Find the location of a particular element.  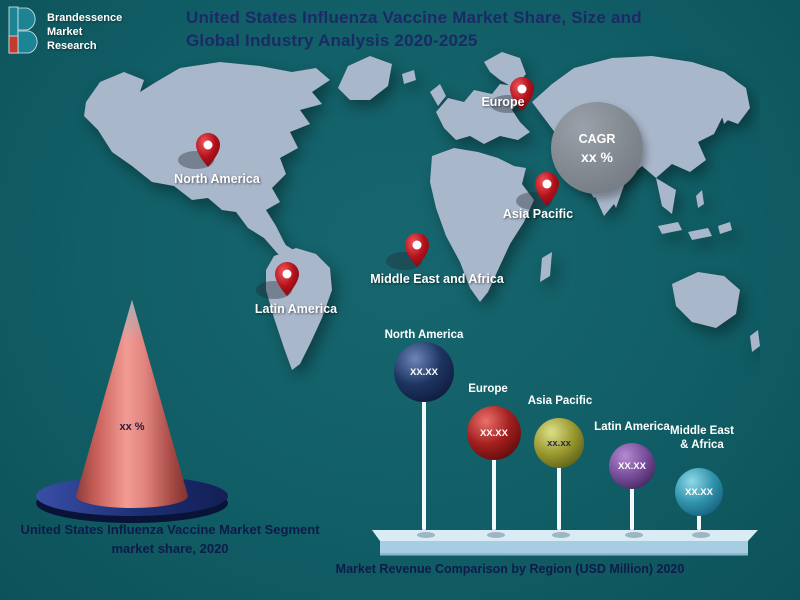

brand-line-1: Brandessence is located at coordinates (85, 18).